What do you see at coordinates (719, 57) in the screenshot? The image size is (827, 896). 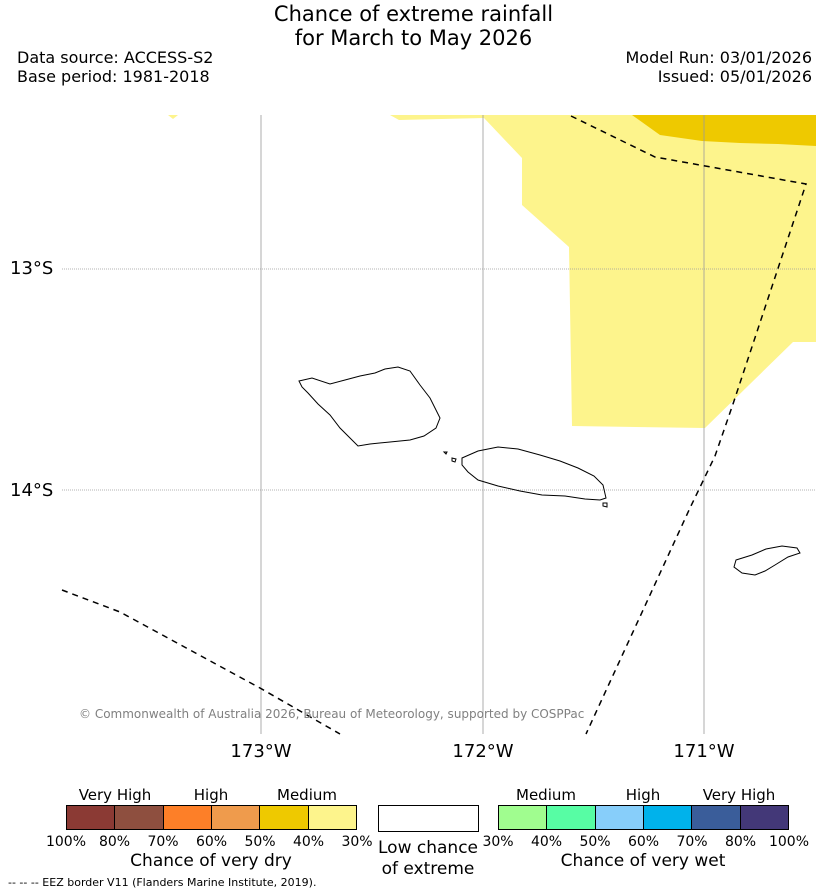 I see `model-run: Model Run: 03/01/2026` at bounding box center [719, 57].